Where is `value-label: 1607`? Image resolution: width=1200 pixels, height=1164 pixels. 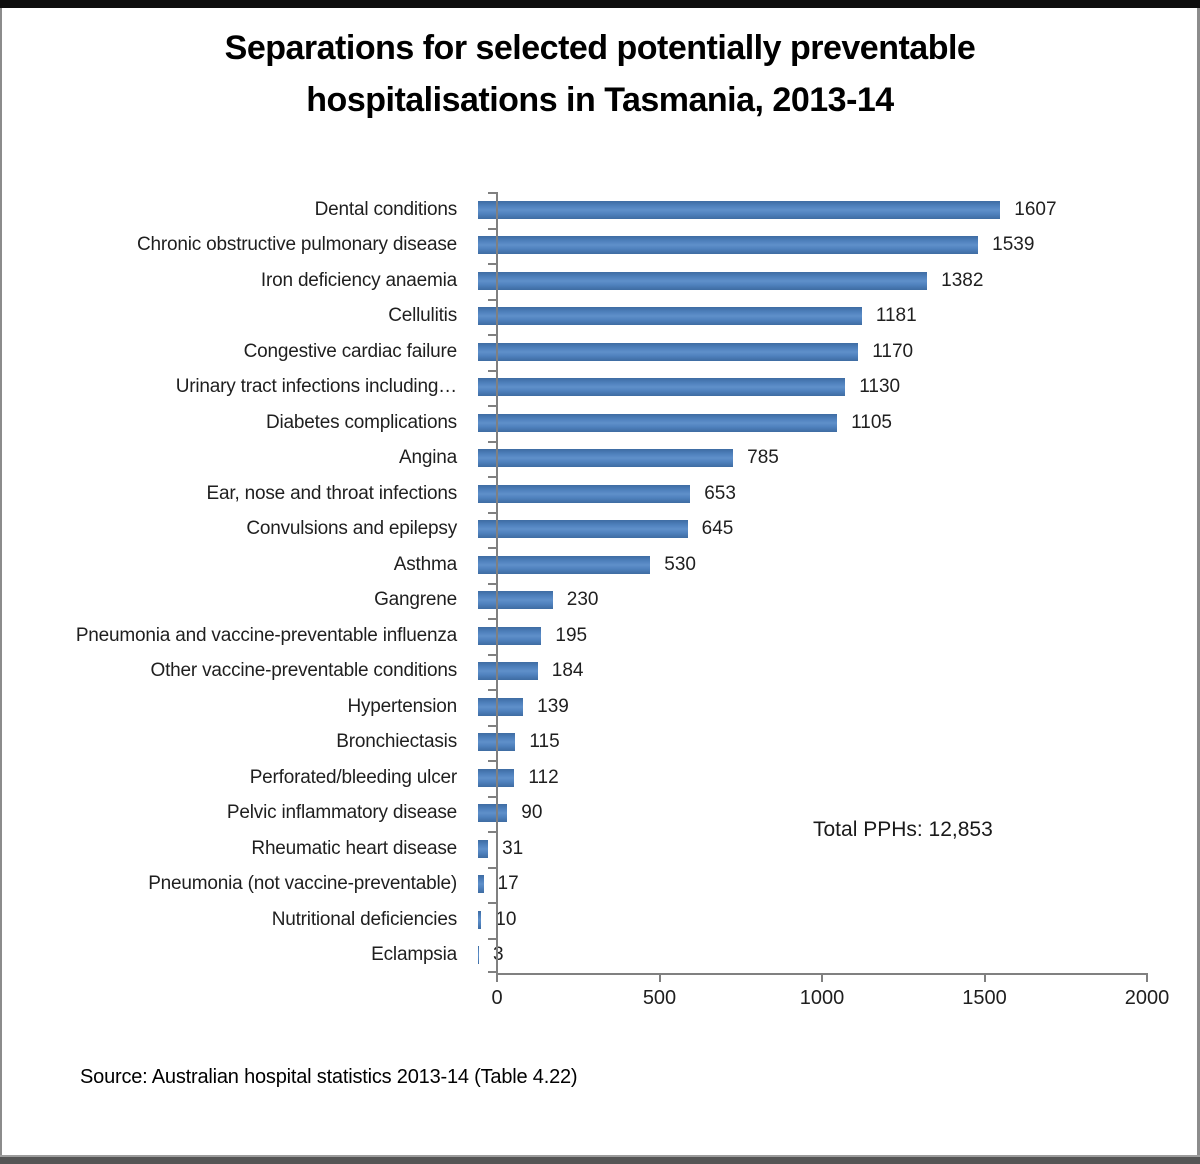 value-label: 1607 is located at coordinates (1035, 209).